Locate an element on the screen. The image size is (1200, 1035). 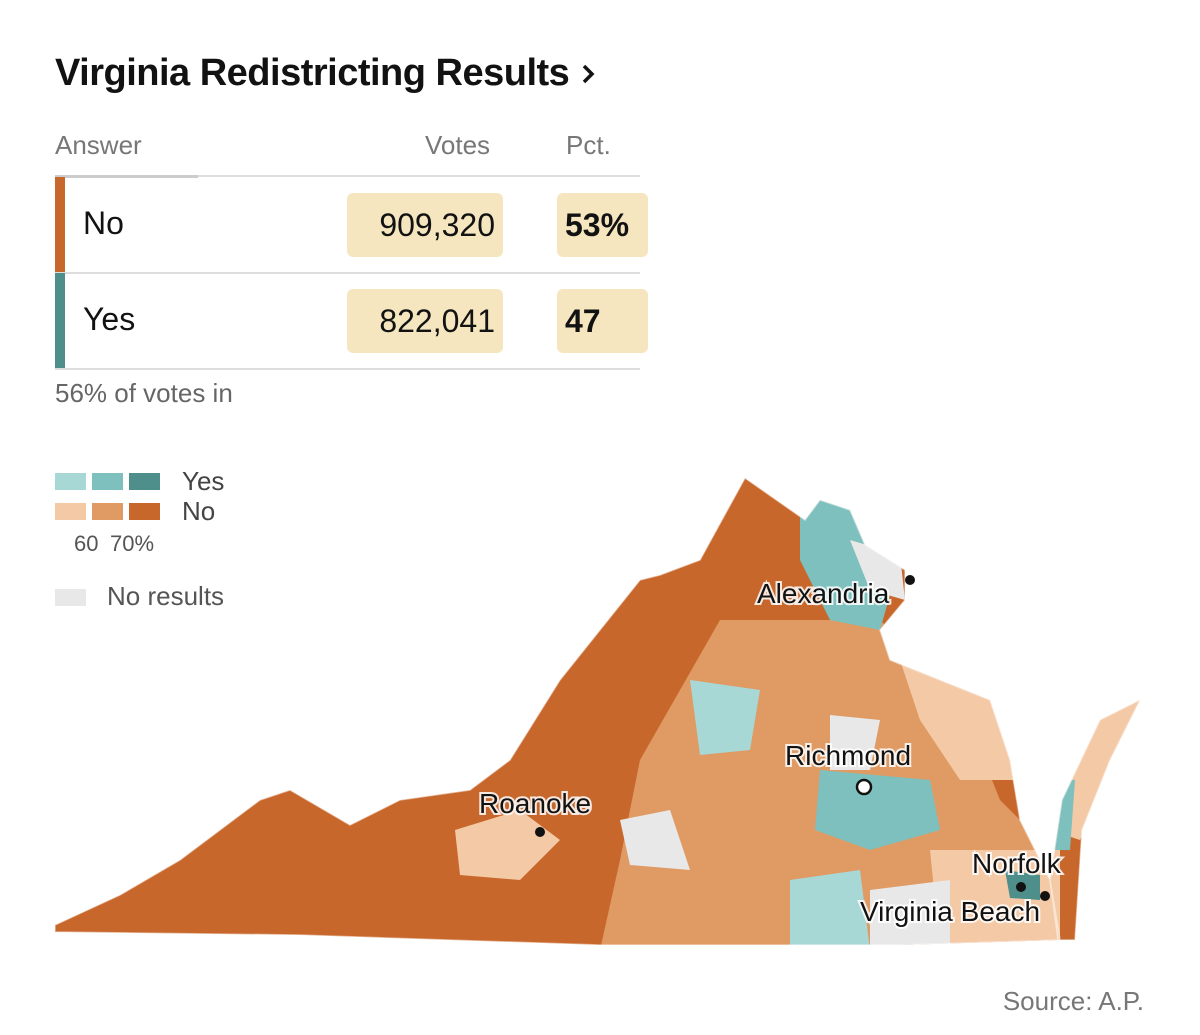
capital-dot is located at coordinates (864, 787).